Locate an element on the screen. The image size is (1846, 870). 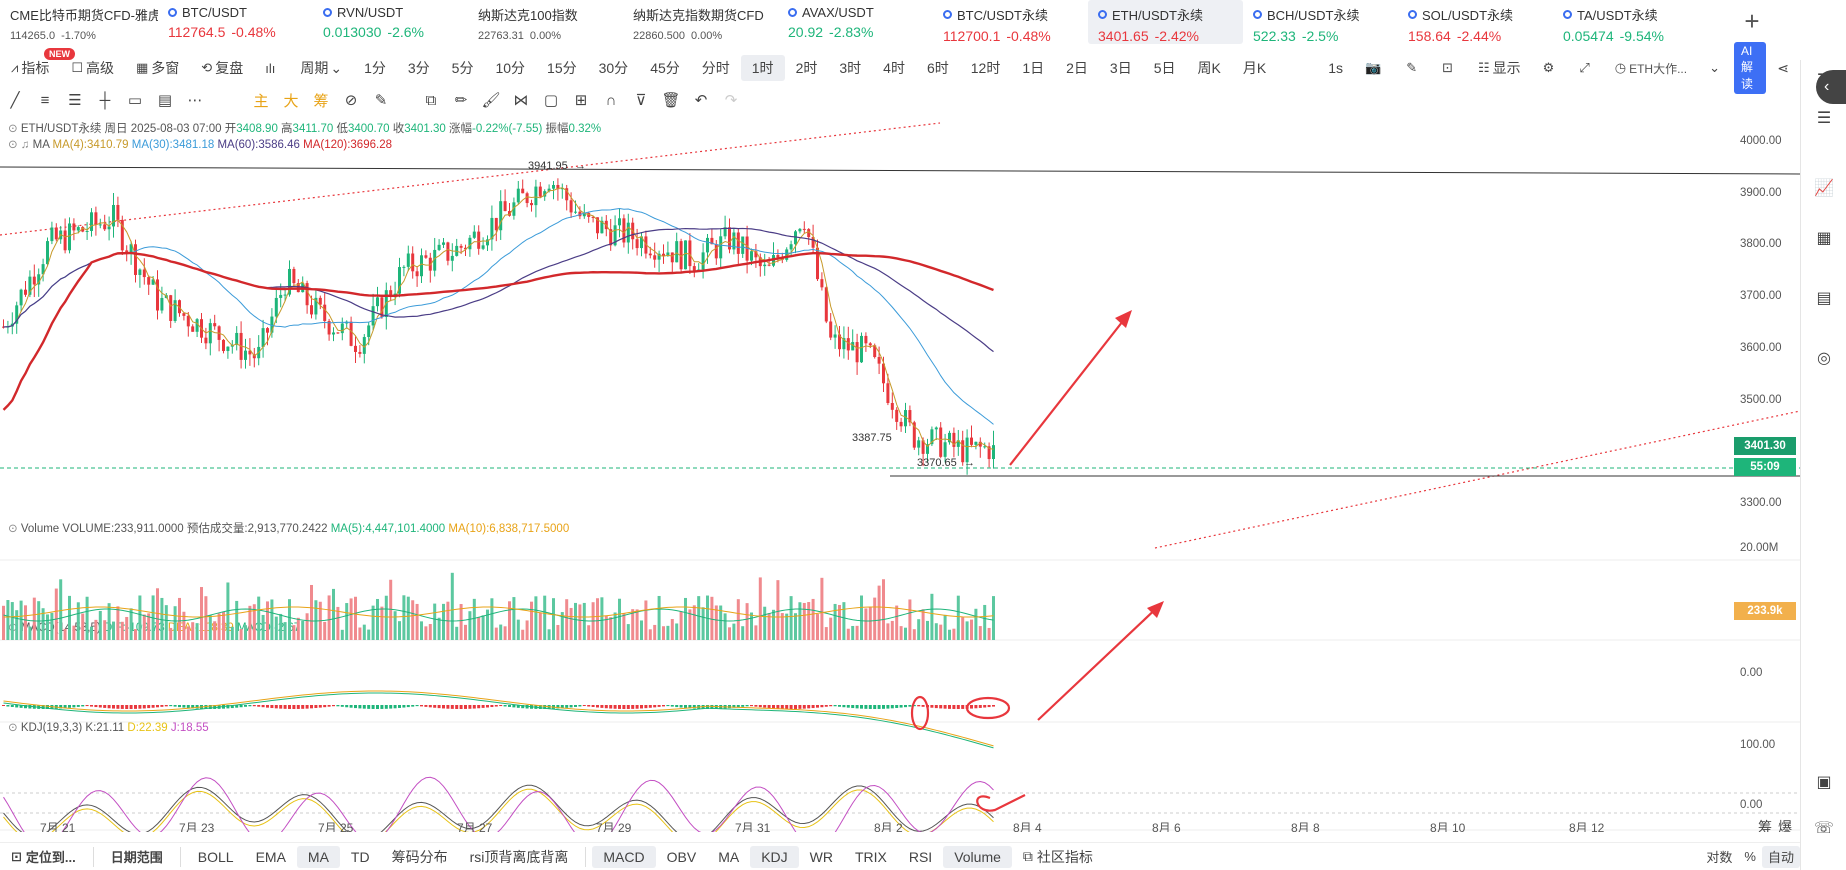
sub-indicator-2: MA is located at coordinates (728, 857).